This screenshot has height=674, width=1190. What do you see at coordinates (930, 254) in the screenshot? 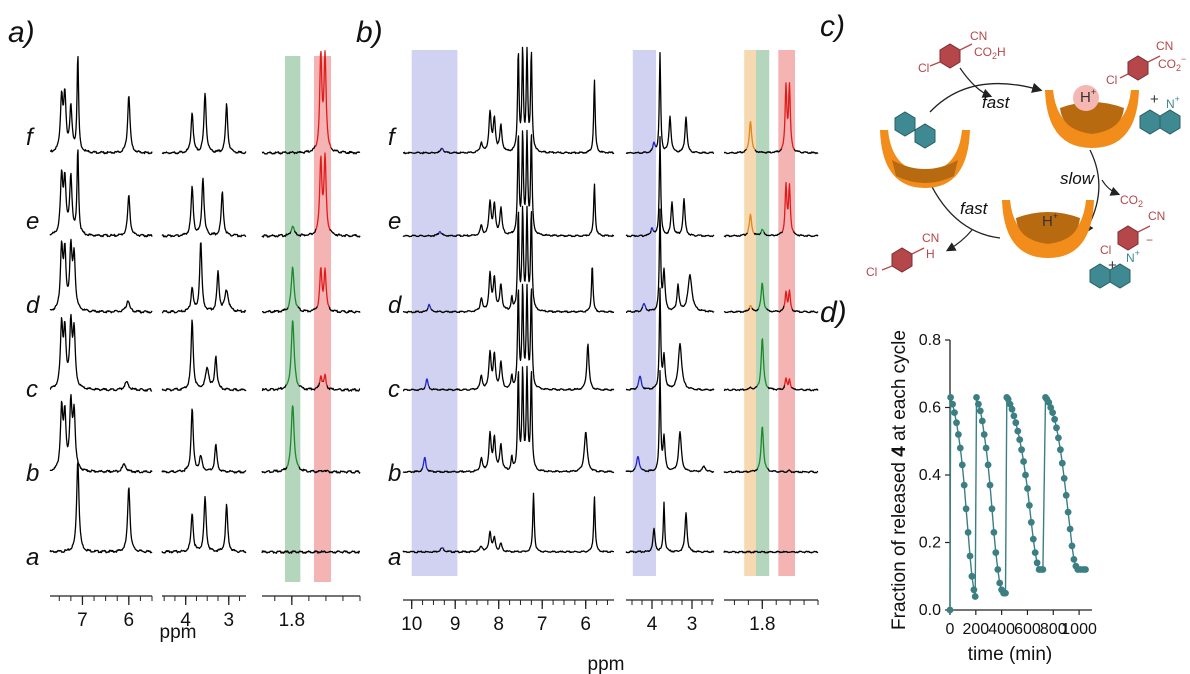
I see `label-h-4: H` at bounding box center [930, 254].